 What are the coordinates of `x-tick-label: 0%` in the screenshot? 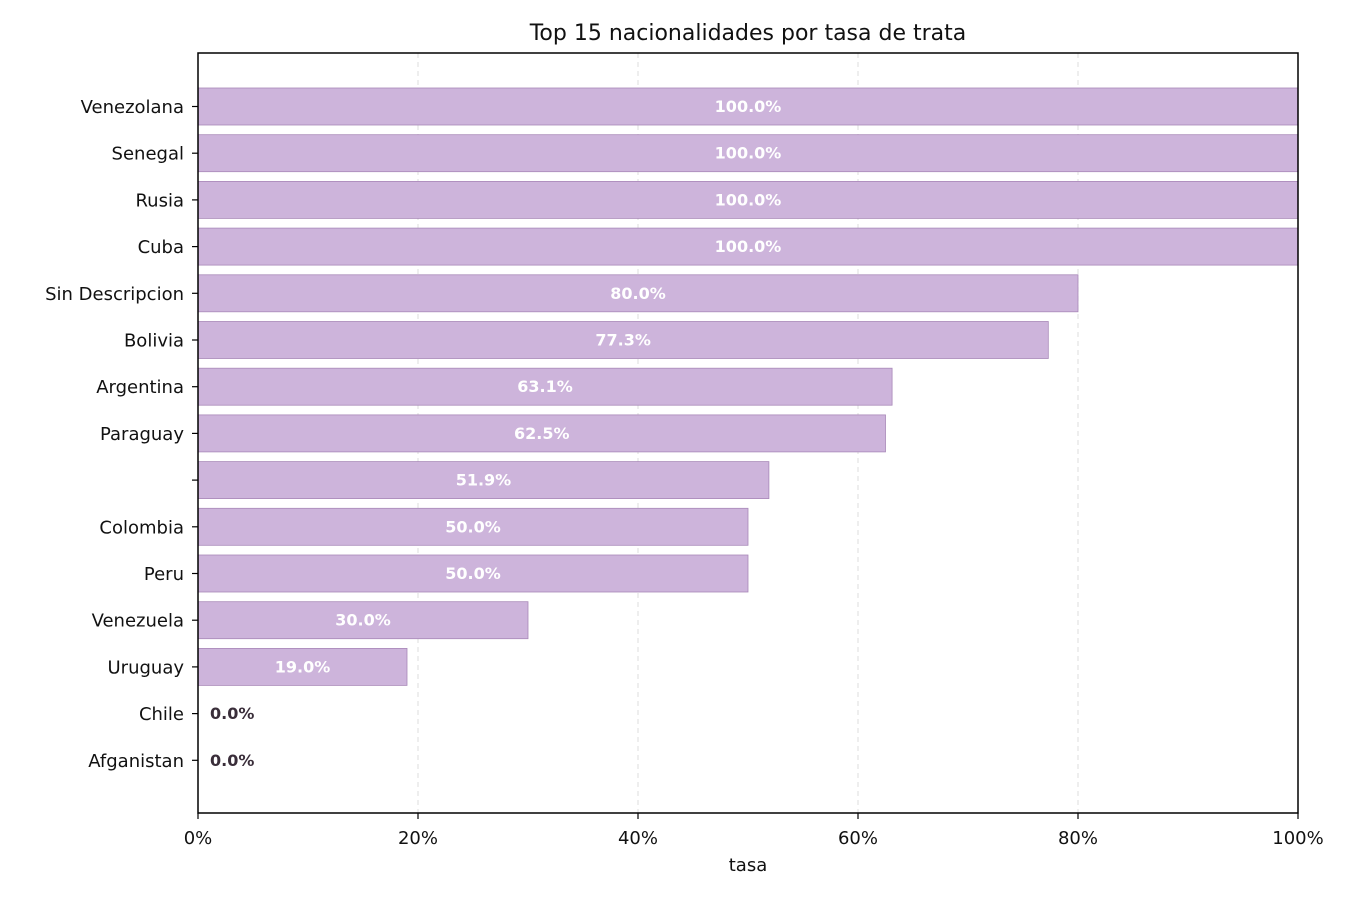 It's located at (198, 838).